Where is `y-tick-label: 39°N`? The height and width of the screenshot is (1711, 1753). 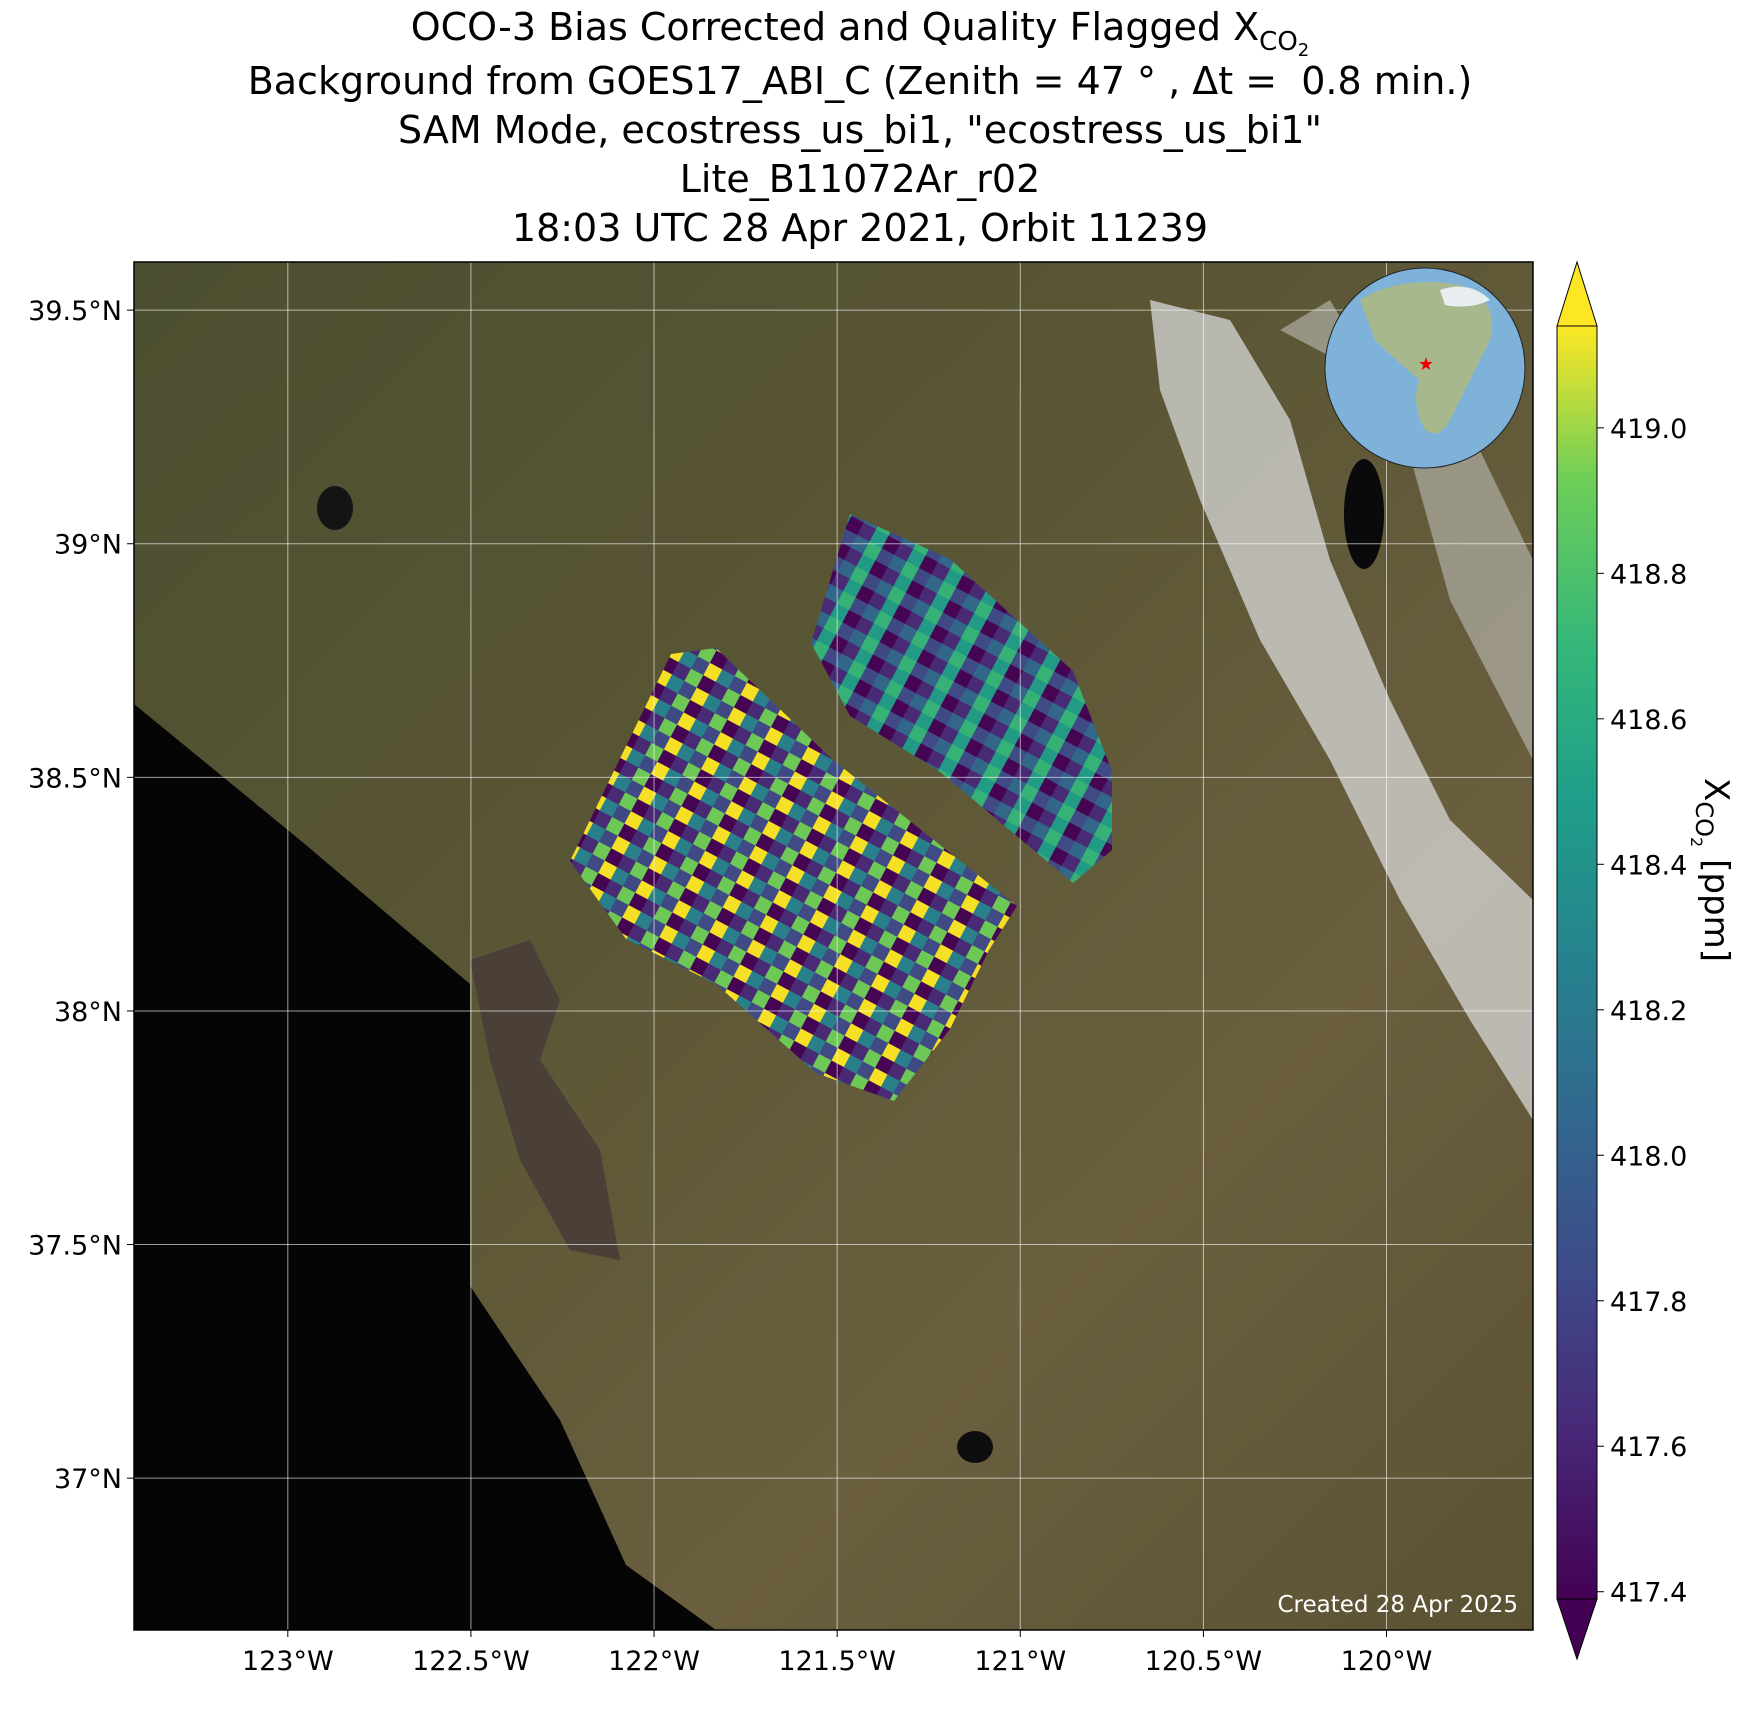 y-tick-label: 39°N is located at coordinates (88, 545).